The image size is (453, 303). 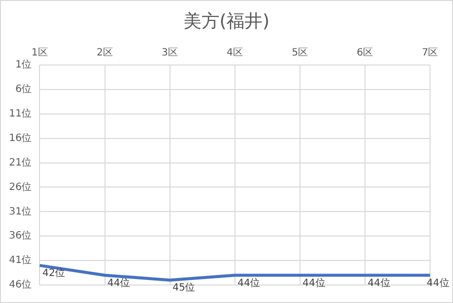 What do you see at coordinates (104, 53) in the screenshot?
I see `x-tick-label: 2区` at bounding box center [104, 53].